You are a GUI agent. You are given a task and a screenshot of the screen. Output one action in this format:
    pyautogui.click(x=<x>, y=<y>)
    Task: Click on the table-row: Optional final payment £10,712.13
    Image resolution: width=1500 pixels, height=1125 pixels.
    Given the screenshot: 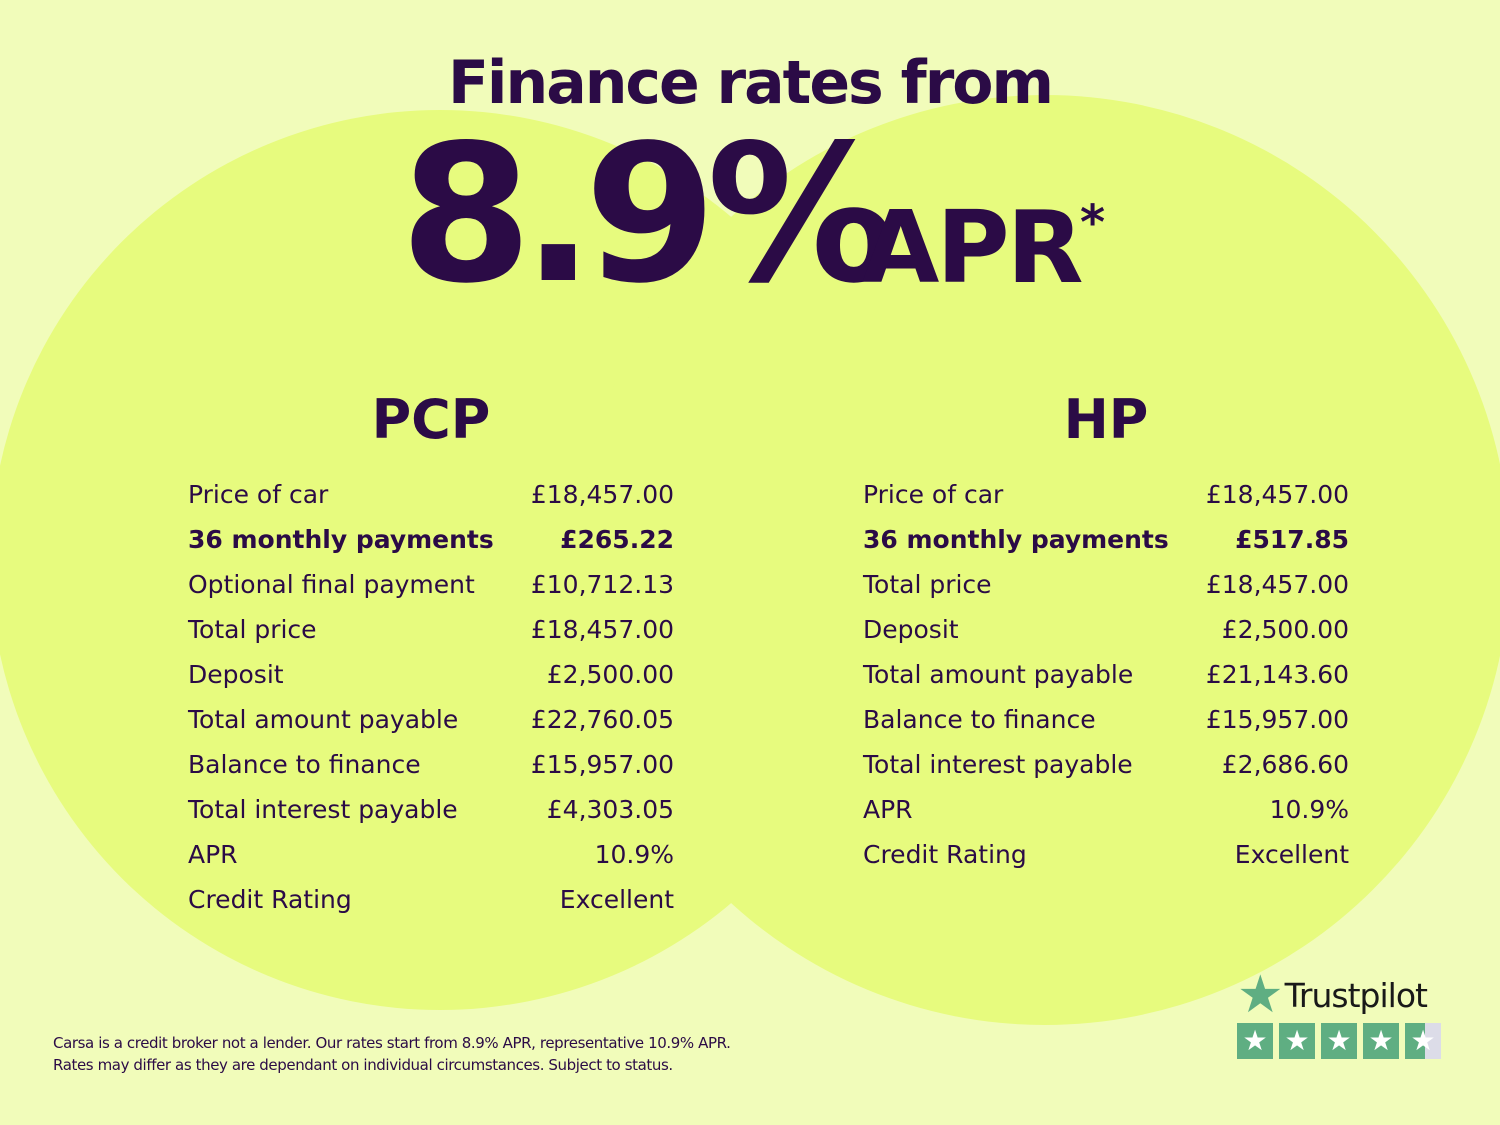 What is the action you would take?
    pyautogui.click(x=431, y=584)
    